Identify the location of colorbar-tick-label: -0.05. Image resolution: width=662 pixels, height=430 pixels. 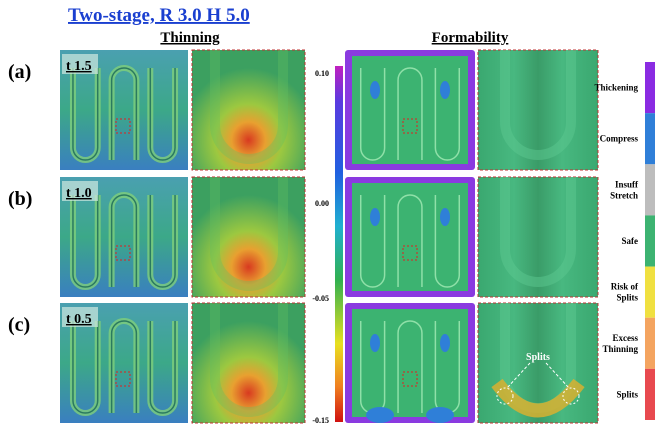
(320, 298).